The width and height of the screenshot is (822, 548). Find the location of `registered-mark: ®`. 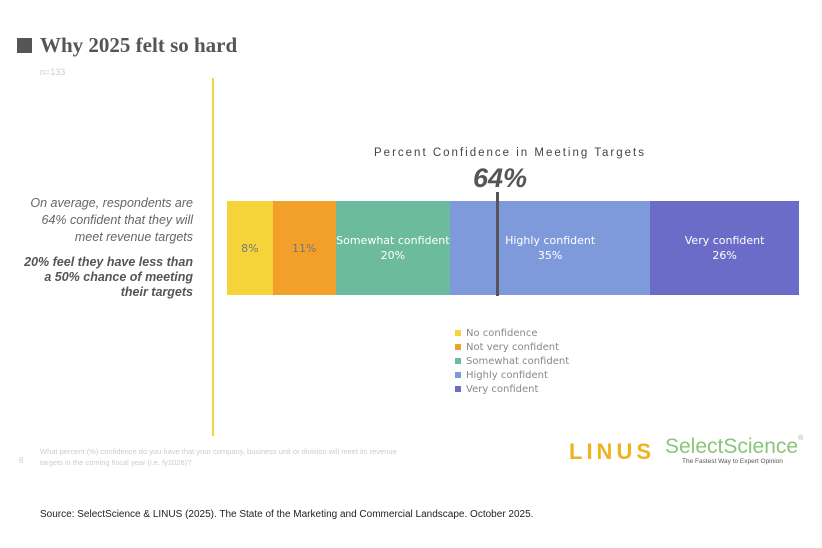

registered-mark: ® is located at coordinates (801, 438).